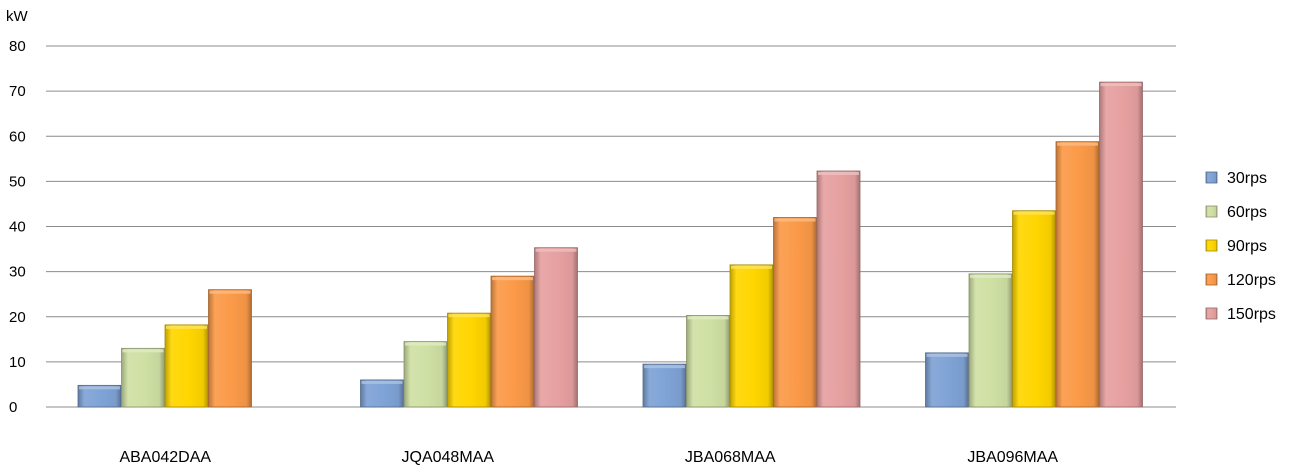 The image size is (1301, 465). Describe the element at coordinates (17, 16) in the screenshot. I see `y-axis-unit-label: kW` at that location.